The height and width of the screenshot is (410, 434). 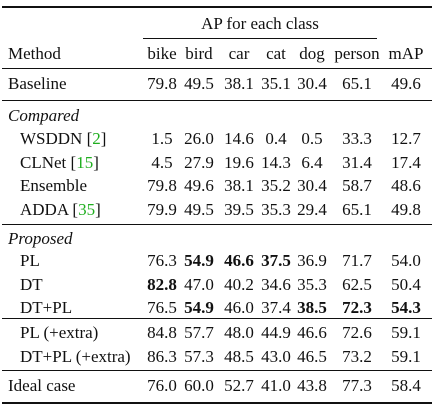 What do you see at coordinates (276, 260) in the screenshot?
I see `proposed-row-pl-cat-value: 37.5` at bounding box center [276, 260].